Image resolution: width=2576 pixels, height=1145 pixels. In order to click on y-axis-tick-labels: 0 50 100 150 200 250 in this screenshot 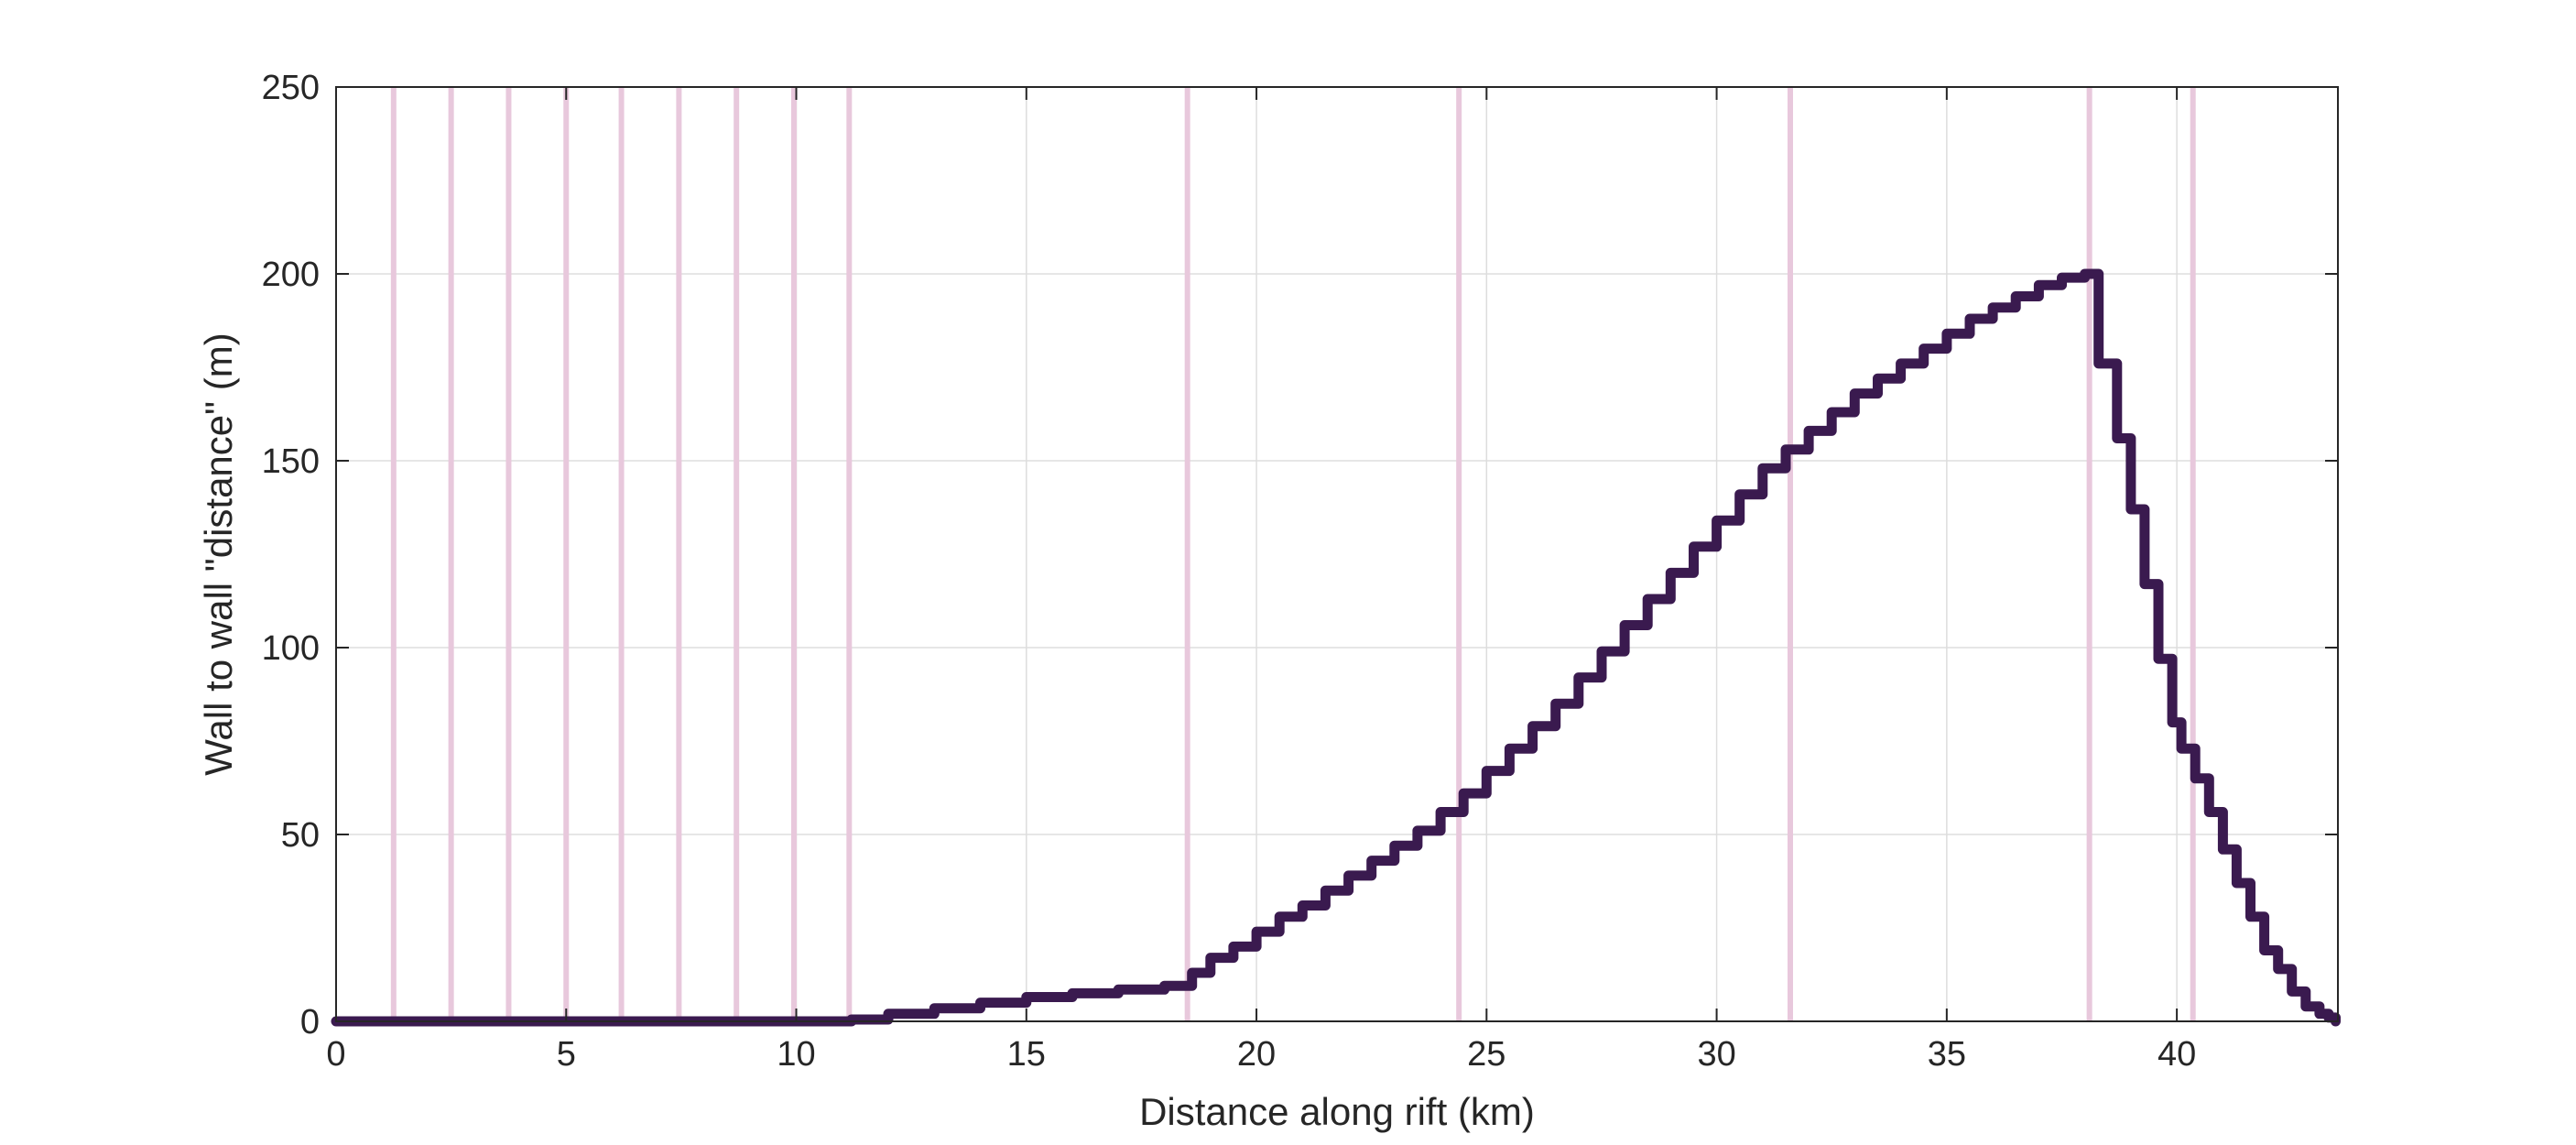, I will do `click(291, 555)`.